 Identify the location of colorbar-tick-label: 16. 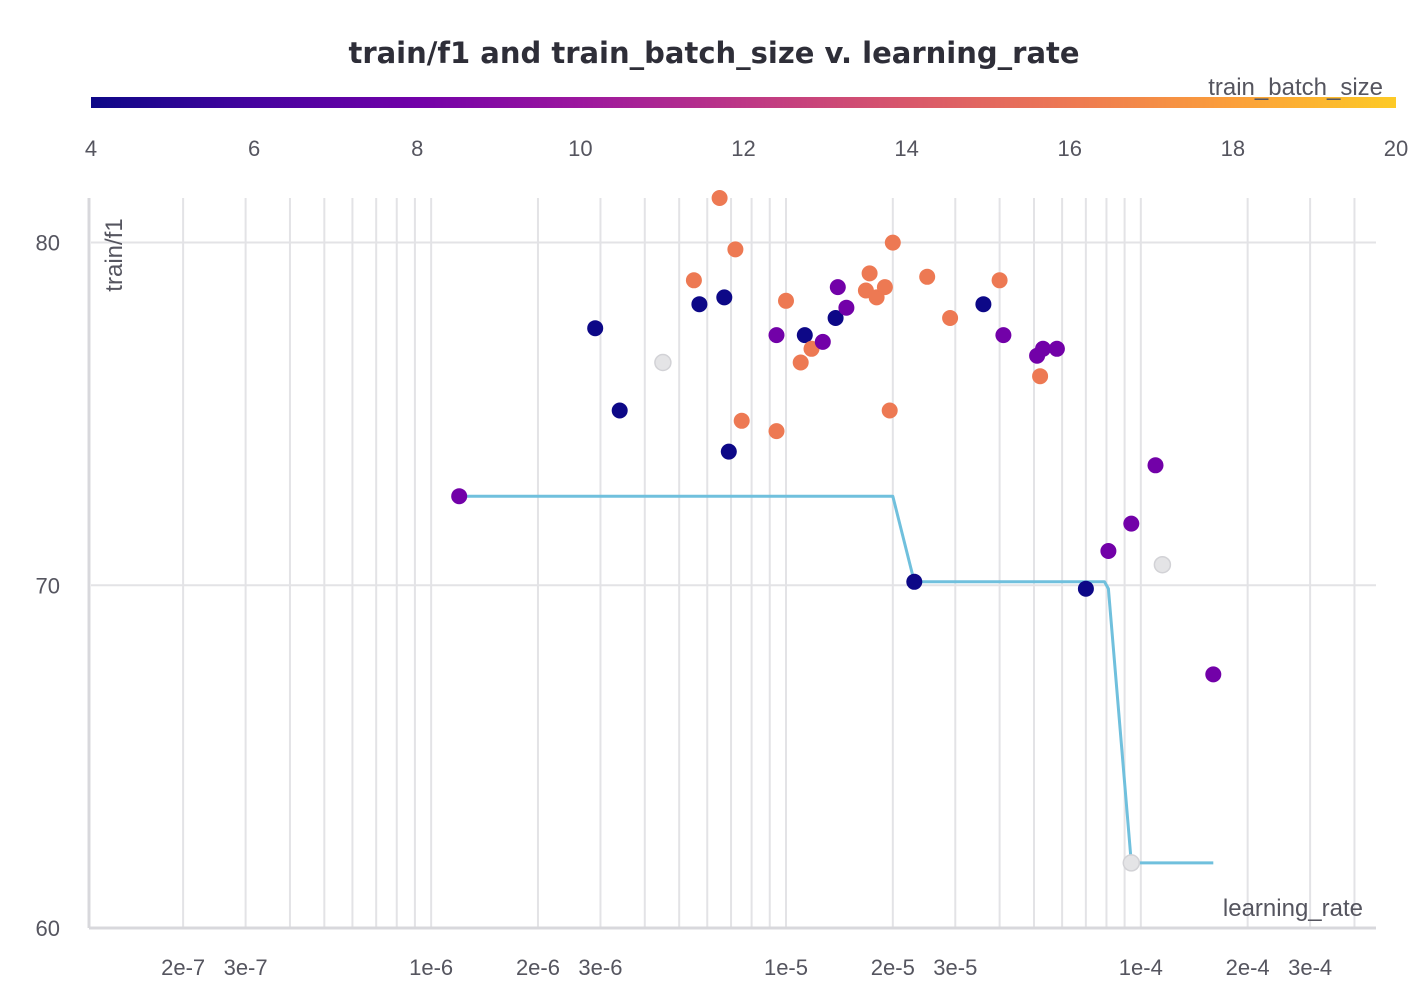
(1070, 148).